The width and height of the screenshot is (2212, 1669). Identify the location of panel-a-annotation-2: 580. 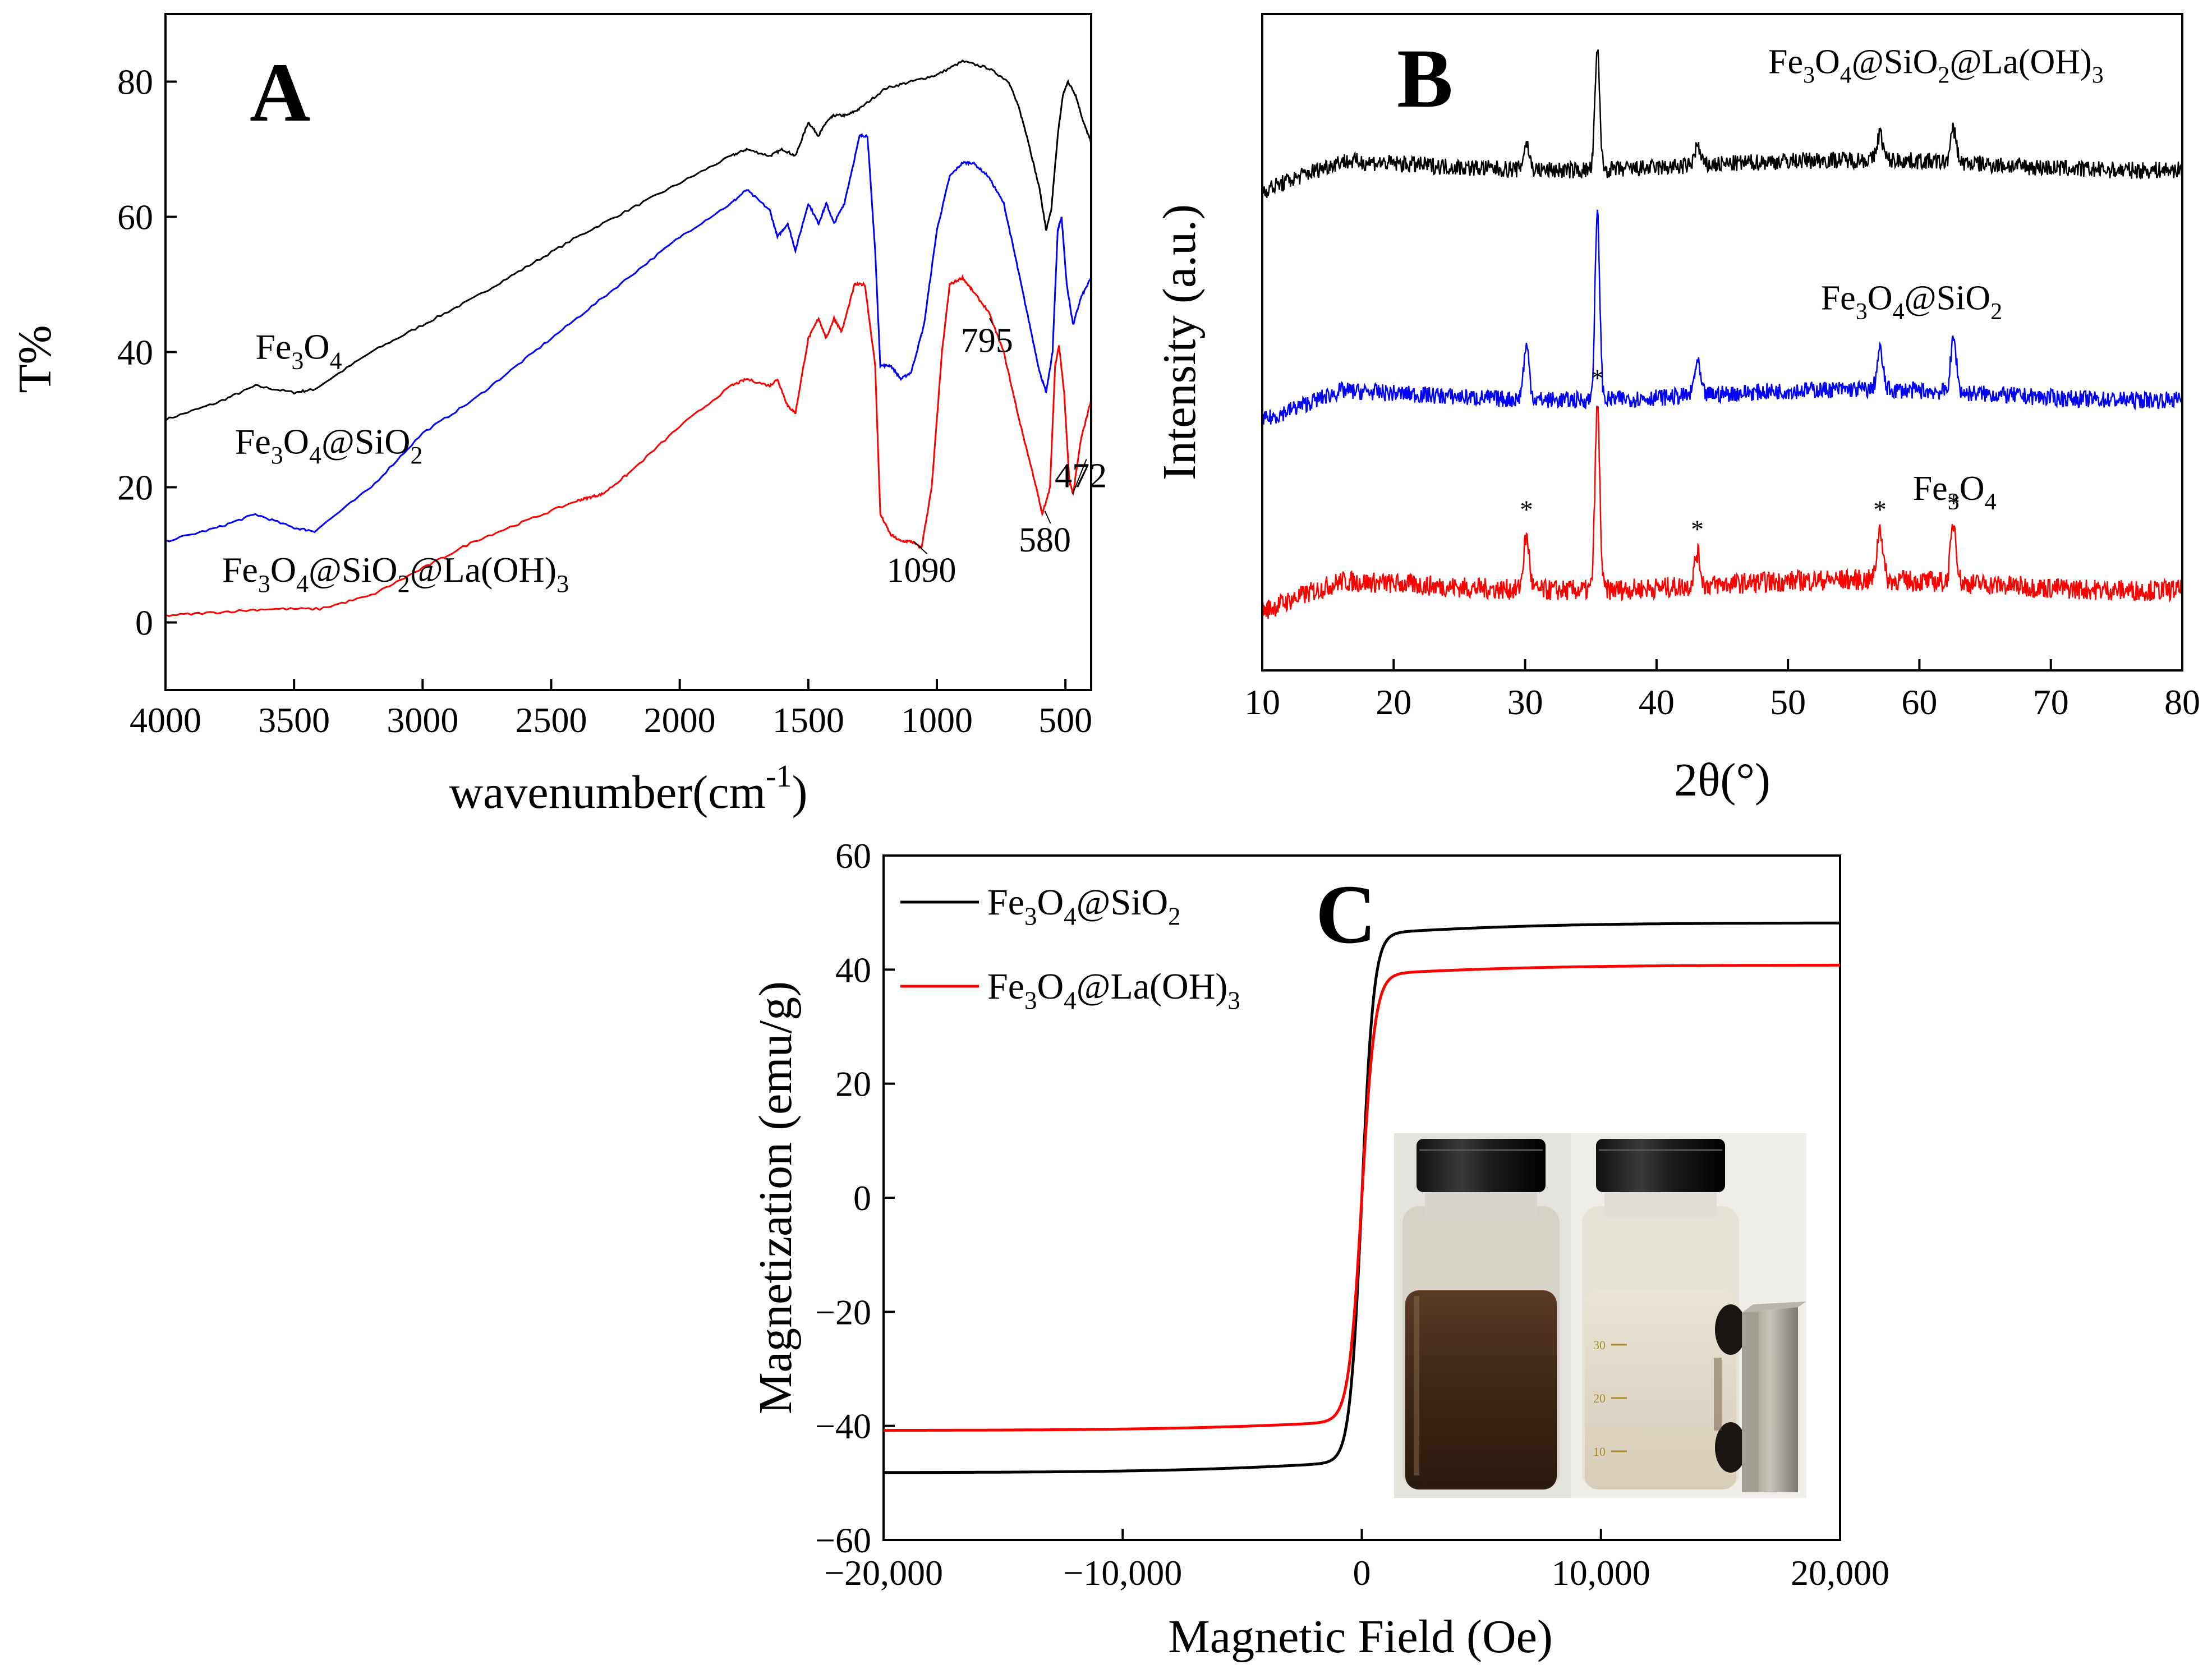
(1045, 540).